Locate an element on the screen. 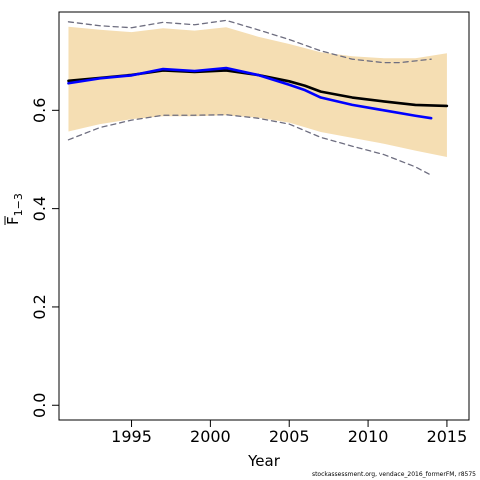 The height and width of the screenshot is (480, 480). y-axis-title-main: F is located at coordinates (13, 220).